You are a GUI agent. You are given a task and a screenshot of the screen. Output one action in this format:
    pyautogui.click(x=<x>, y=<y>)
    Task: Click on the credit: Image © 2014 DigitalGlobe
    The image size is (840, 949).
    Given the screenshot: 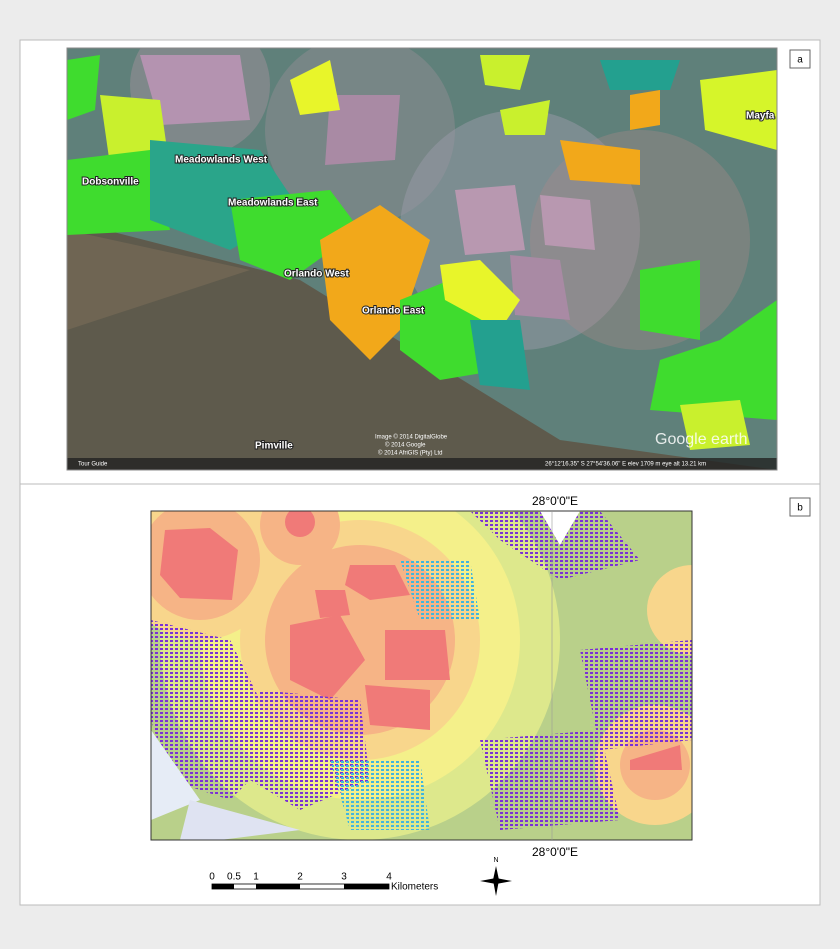 What is the action you would take?
    pyautogui.click(x=411, y=437)
    